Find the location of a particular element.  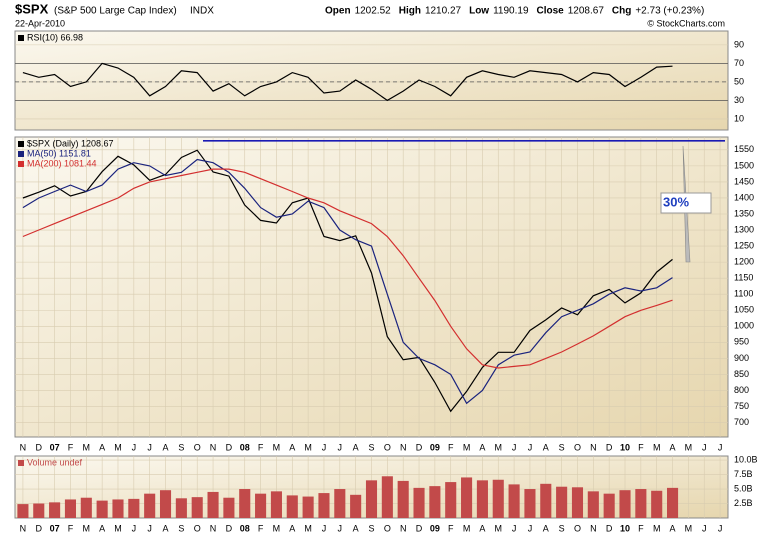

y-tick-label: 7.5B is located at coordinates (743, 474).